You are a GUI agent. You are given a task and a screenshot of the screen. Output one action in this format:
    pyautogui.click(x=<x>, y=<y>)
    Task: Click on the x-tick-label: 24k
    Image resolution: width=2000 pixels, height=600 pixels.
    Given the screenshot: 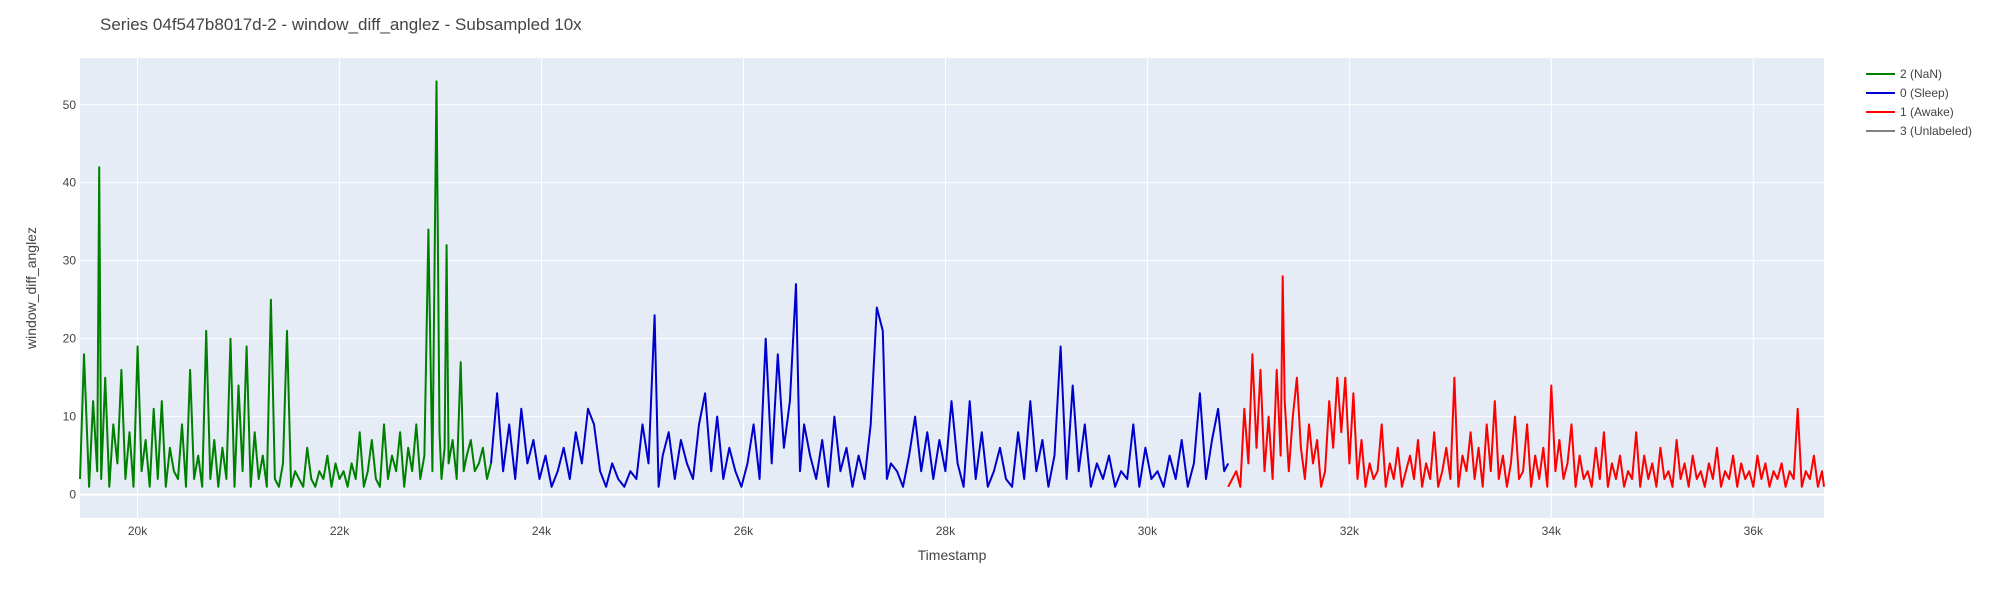 What is the action you would take?
    pyautogui.click(x=542, y=531)
    